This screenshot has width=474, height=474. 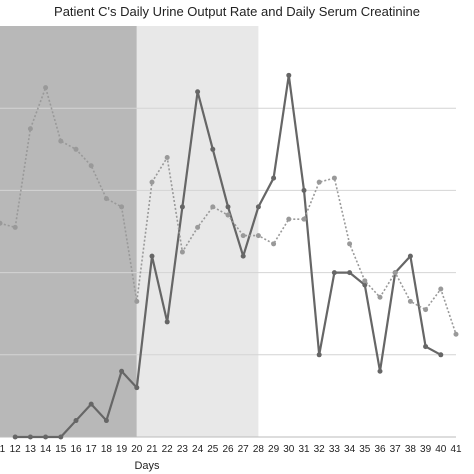 I want to click on x-tick-label: 25, so click(x=213, y=449).